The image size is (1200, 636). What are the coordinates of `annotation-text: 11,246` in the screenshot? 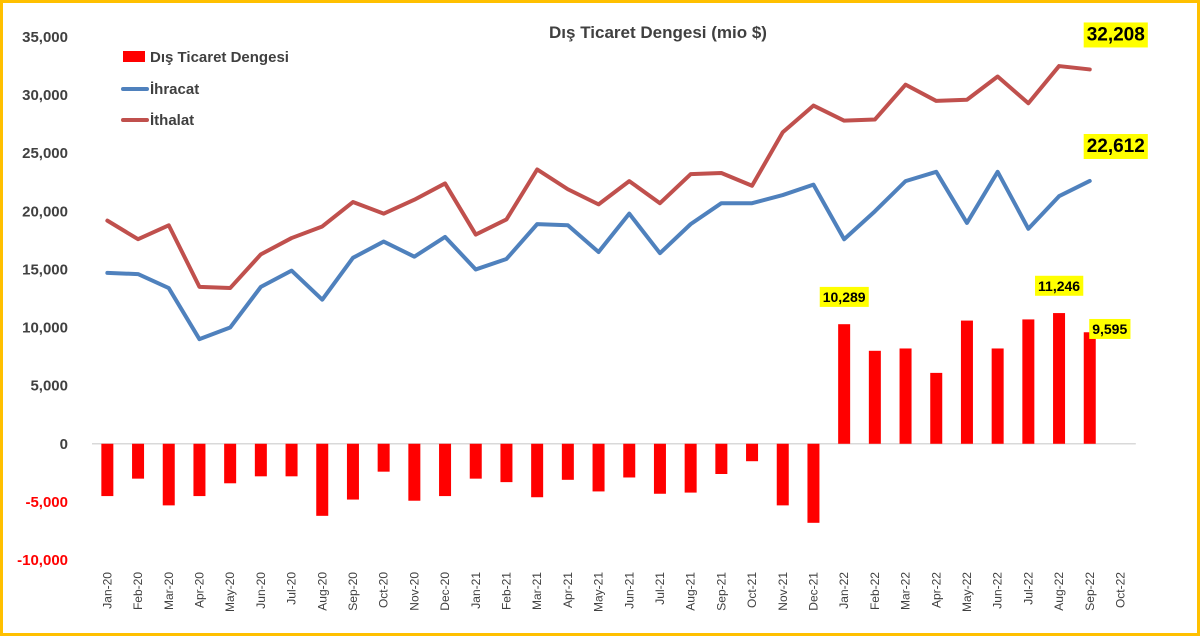 It's located at (1059, 286).